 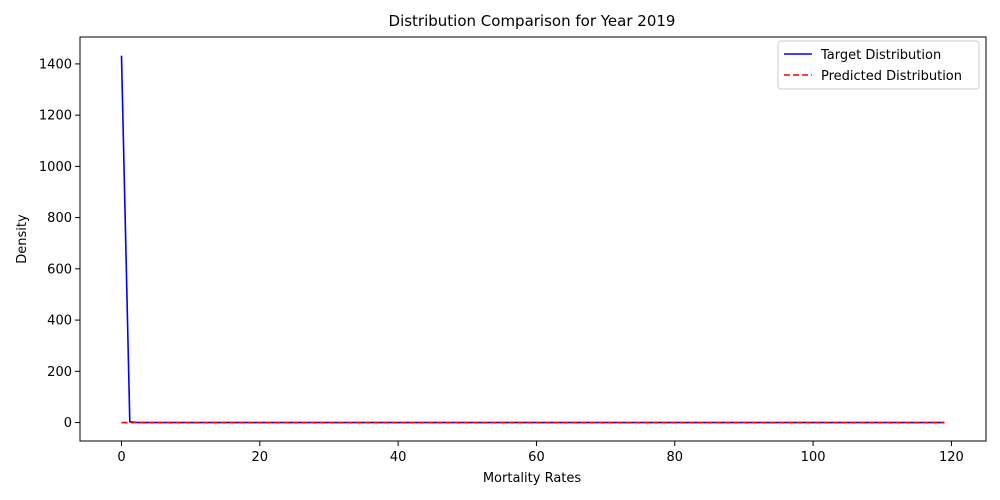 What do you see at coordinates (813, 457) in the screenshot?
I see `x-tick-label: 100` at bounding box center [813, 457].